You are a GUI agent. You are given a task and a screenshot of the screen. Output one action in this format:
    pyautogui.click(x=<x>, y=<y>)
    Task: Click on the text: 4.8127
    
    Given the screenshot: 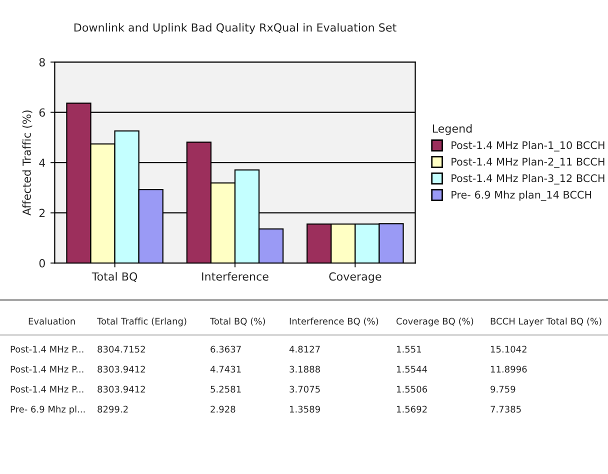 What is the action you would take?
    pyautogui.click(x=304, y=349)
    